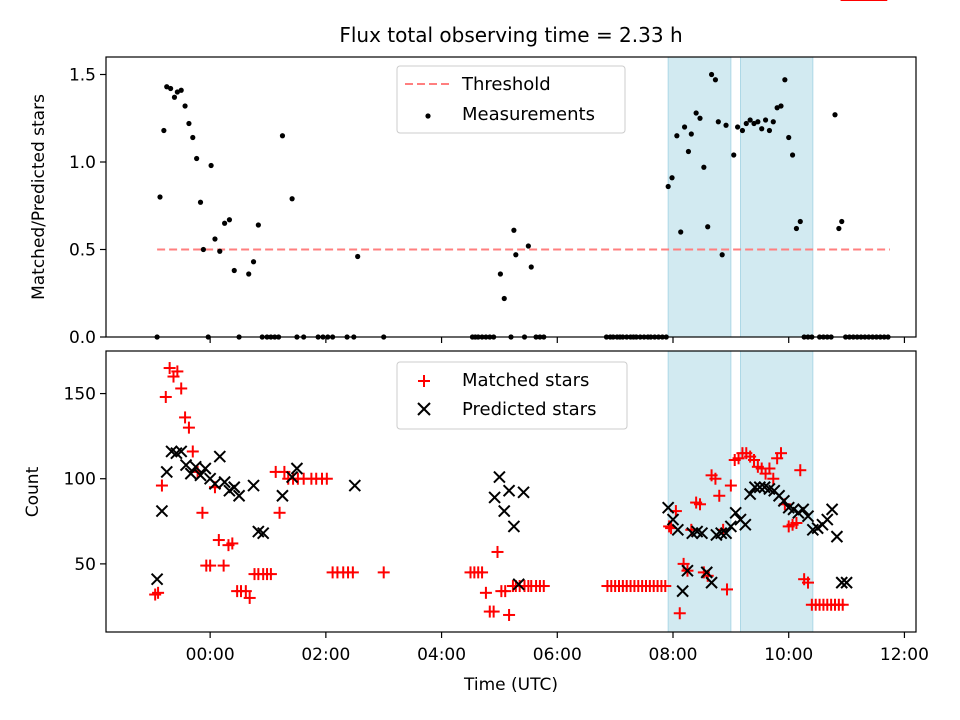 This screenshot has width=960, height=720. I want to click on bottom-xtick-label: 06:00, so click(557, 655).